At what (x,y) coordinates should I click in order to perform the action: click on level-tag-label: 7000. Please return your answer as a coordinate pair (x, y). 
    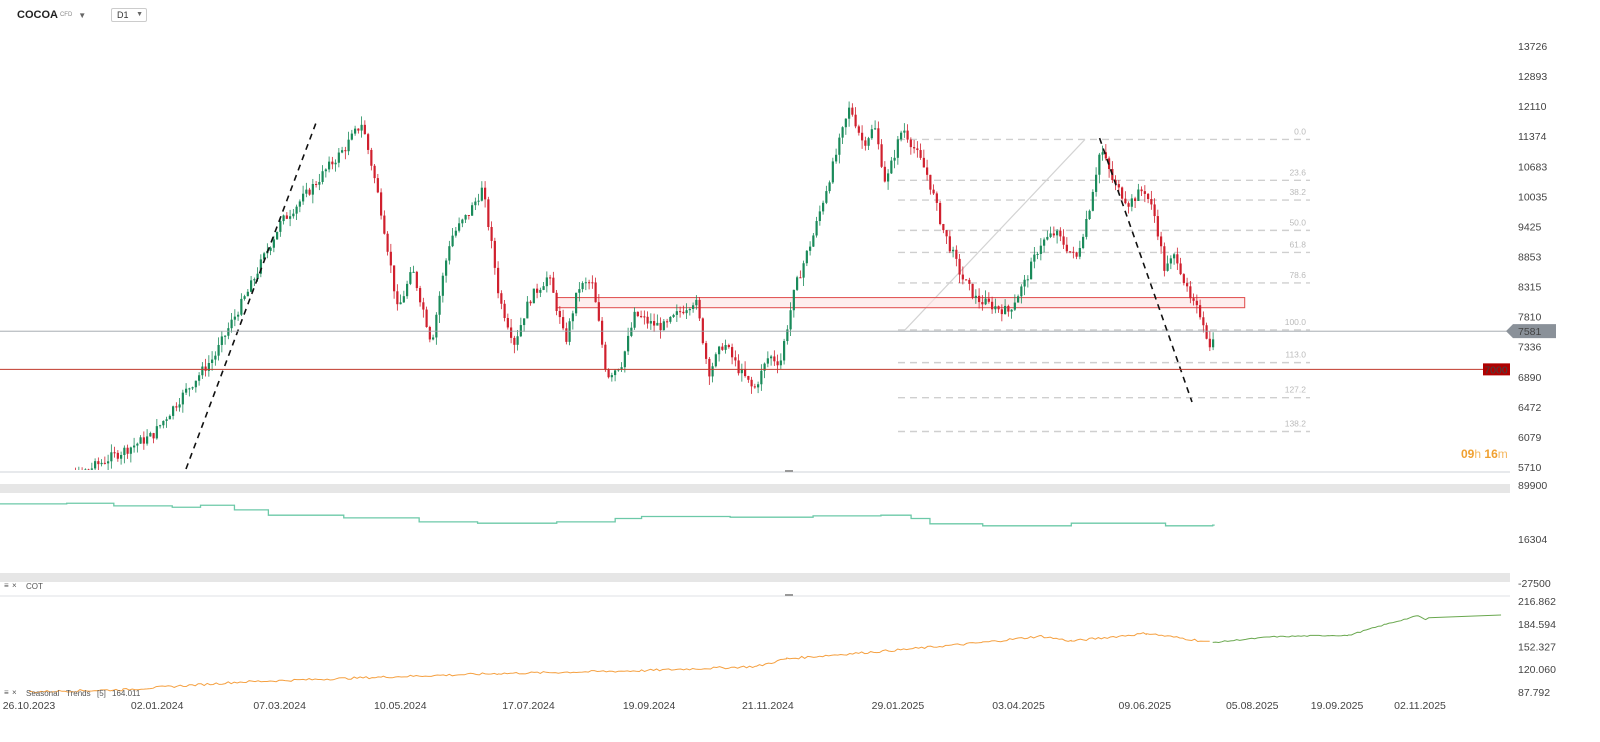
    Looking at the image, I should click on (1496, 370).